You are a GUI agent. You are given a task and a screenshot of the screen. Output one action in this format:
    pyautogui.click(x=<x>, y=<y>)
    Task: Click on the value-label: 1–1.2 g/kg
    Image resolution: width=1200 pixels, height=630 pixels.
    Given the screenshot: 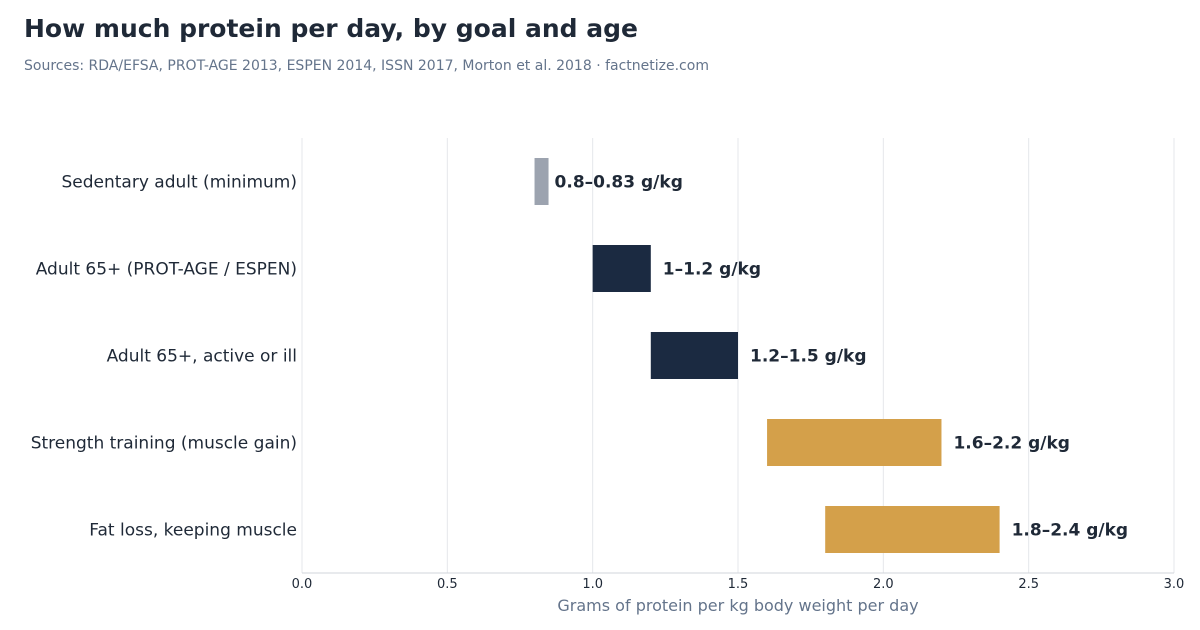 What is the action you would take?
    pyautogui.click(x=712, y=270)
    